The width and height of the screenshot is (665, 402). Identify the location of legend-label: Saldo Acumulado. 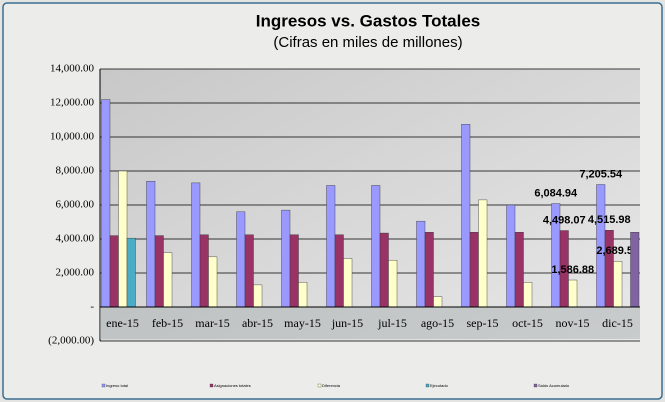
(554, 385).